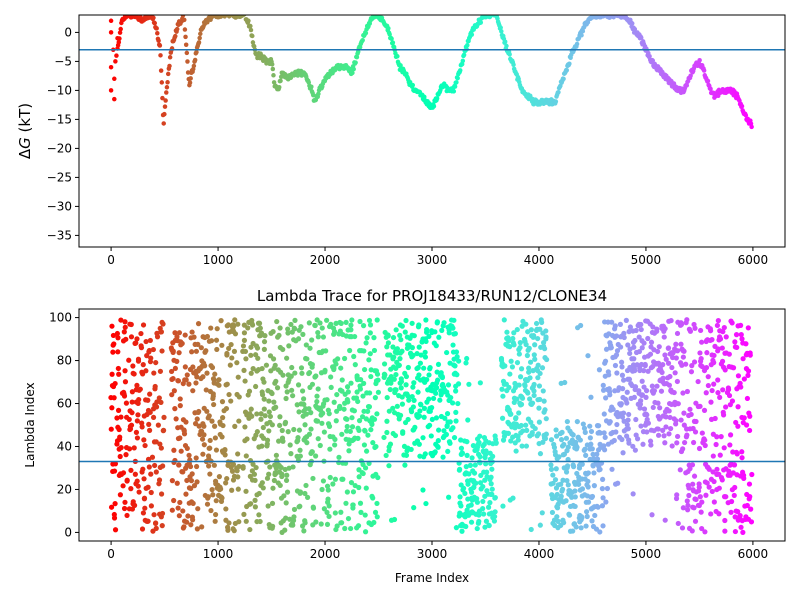  Describe the element at coordinates (753, 260) in the screenshot. I see `x-tick-label: 6000` at that location.